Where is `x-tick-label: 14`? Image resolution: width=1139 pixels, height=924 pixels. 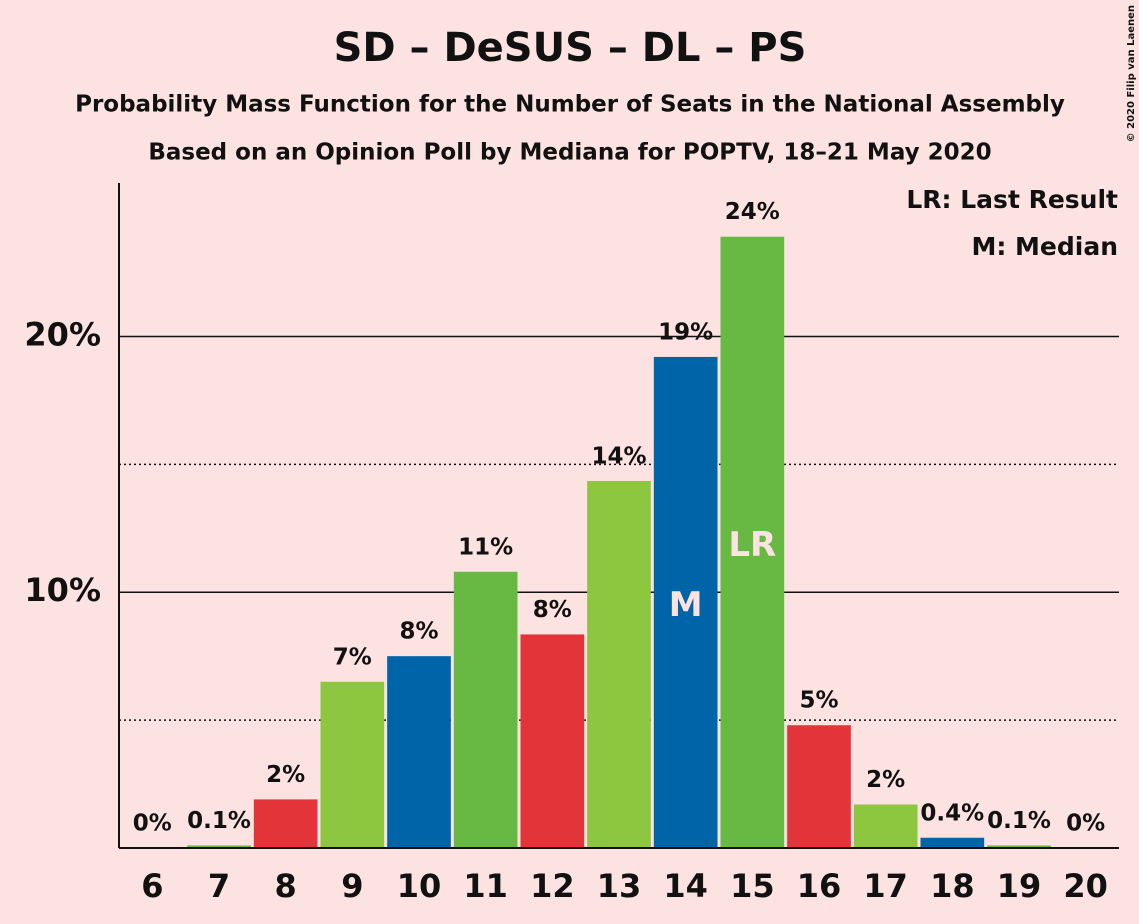
x-tick-label: 14 is located at coordinates (685, 886).